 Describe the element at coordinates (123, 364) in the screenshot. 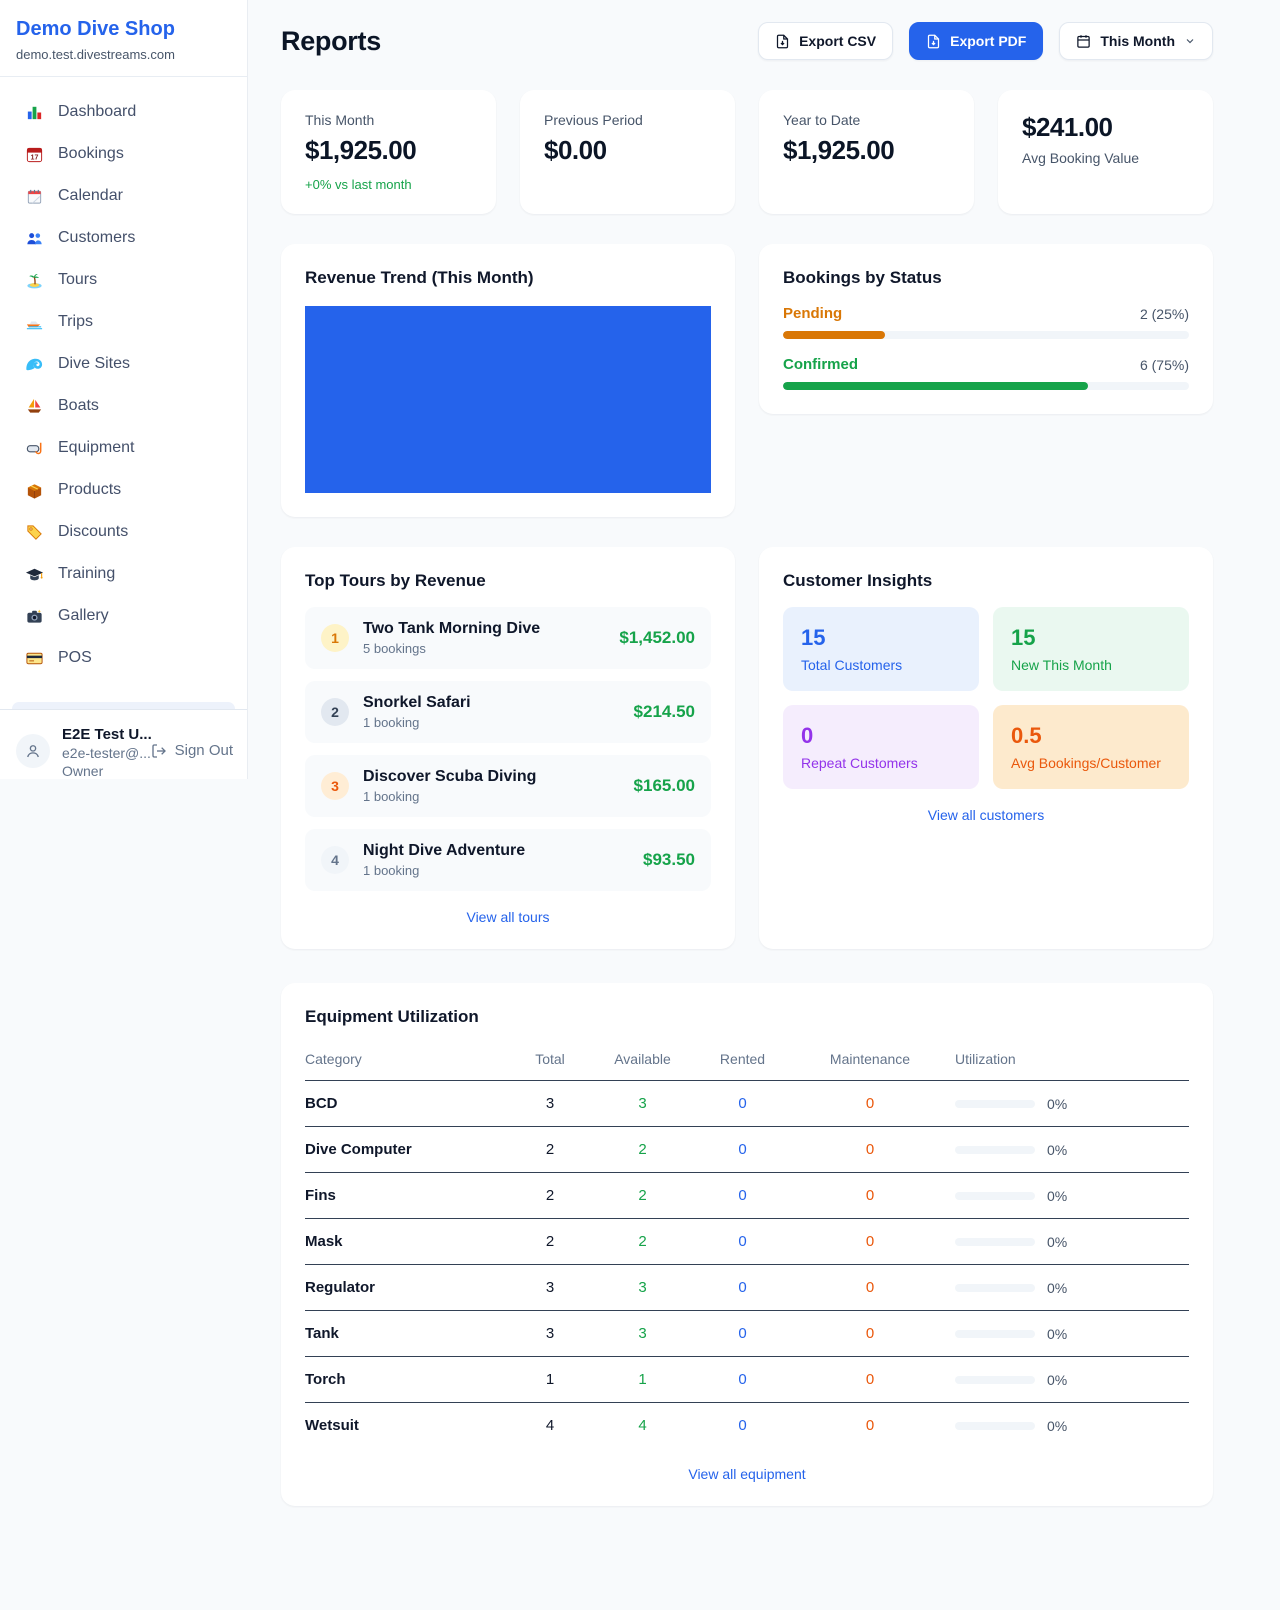

I see `sidebar-item-dive-sites: Dive Sites` at that location.